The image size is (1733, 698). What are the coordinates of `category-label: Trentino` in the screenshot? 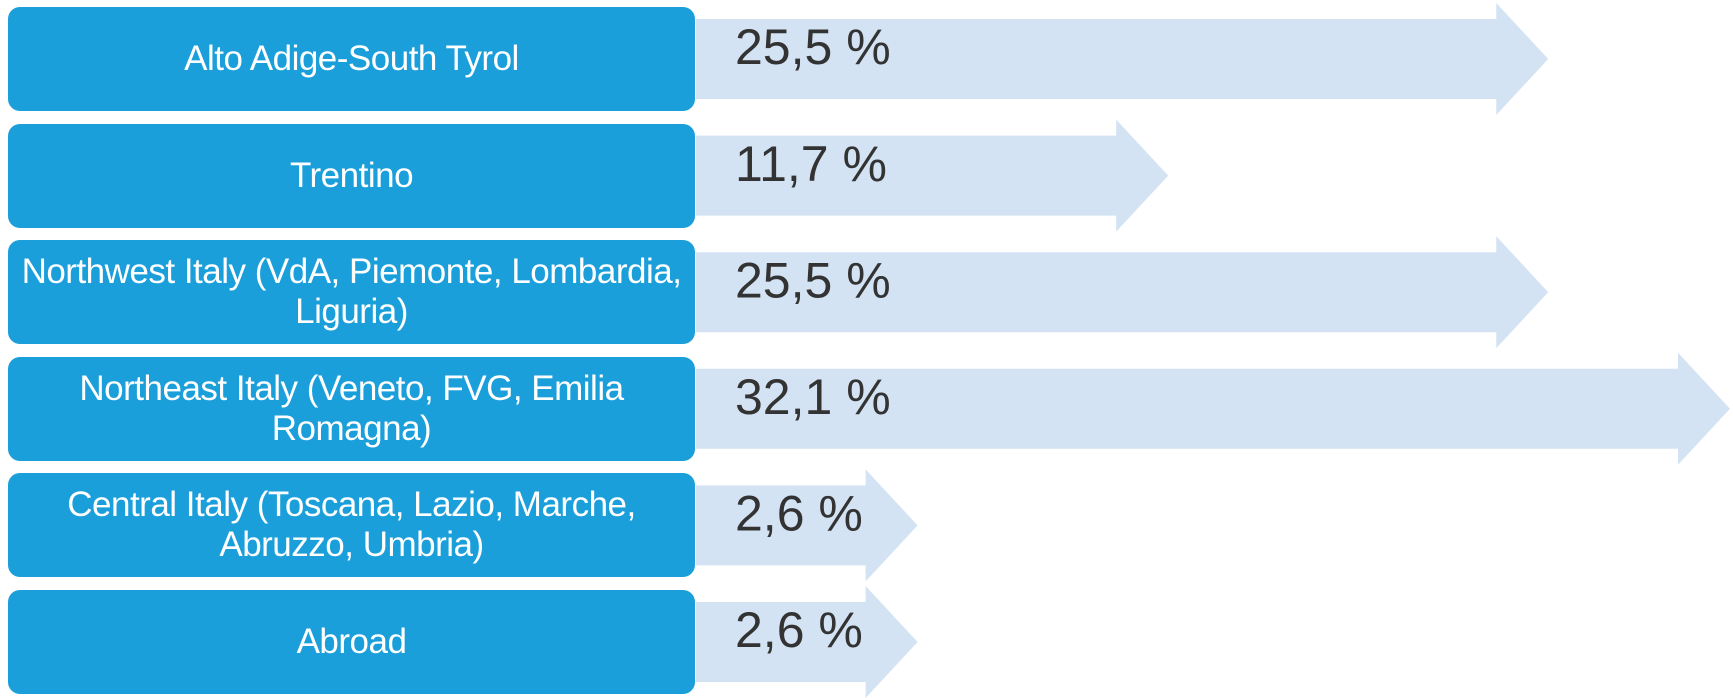 It's located at (351, 175).